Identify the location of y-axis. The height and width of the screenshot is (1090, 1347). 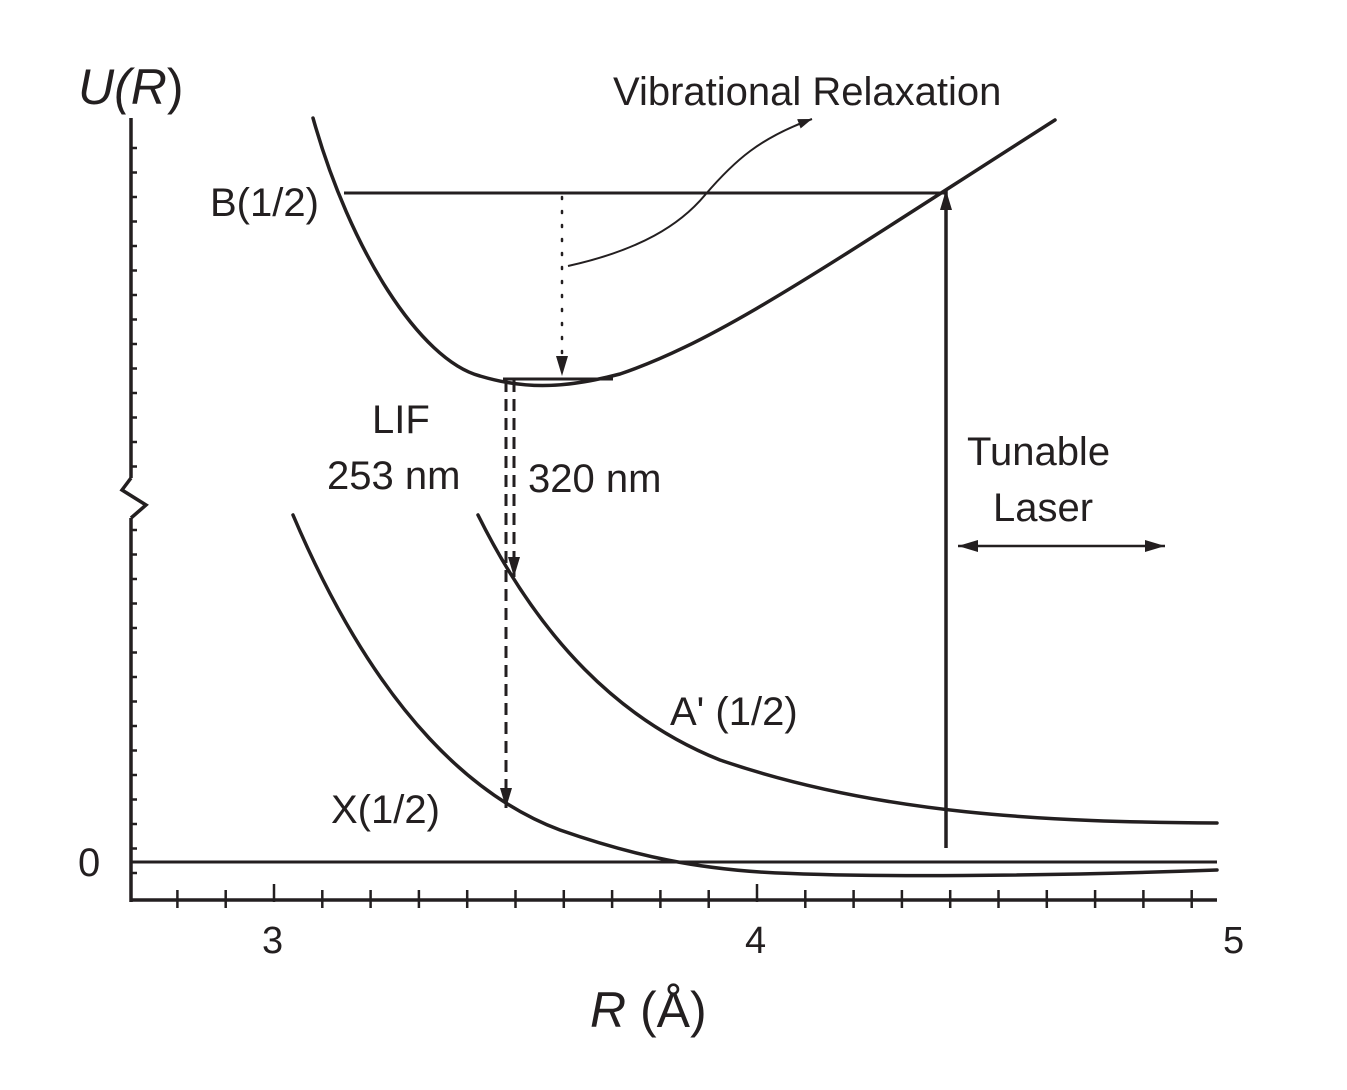
(134, 510).